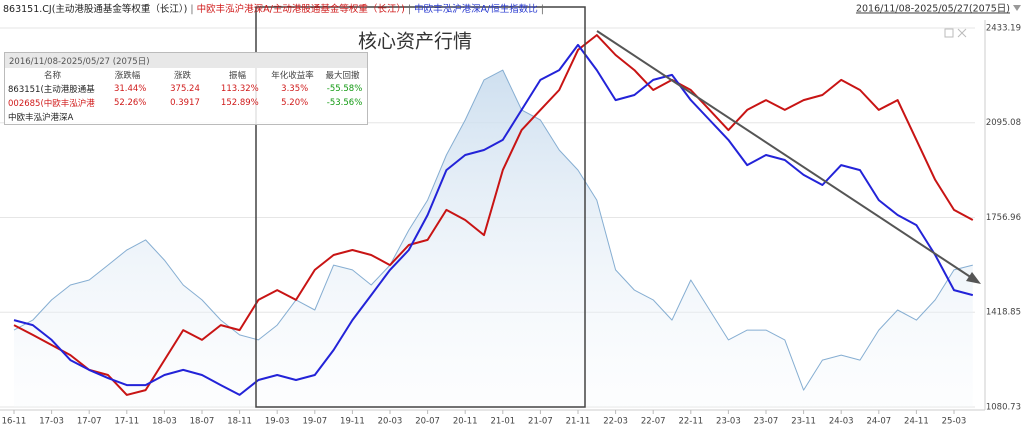 This screenshot has height=428, width=1024. I want to click on x-tick-label: 25-03, so click(954, 422).